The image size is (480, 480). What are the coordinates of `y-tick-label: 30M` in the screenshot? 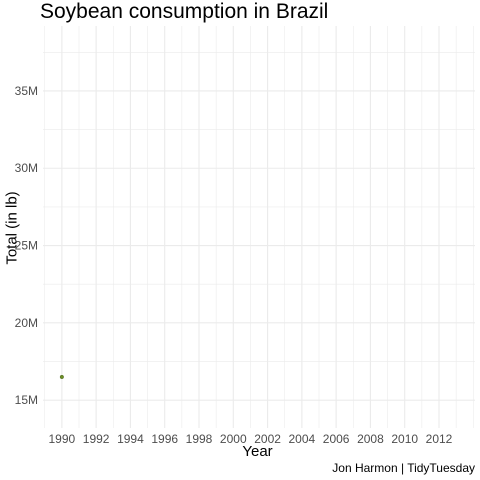 It's located at (26, 168).